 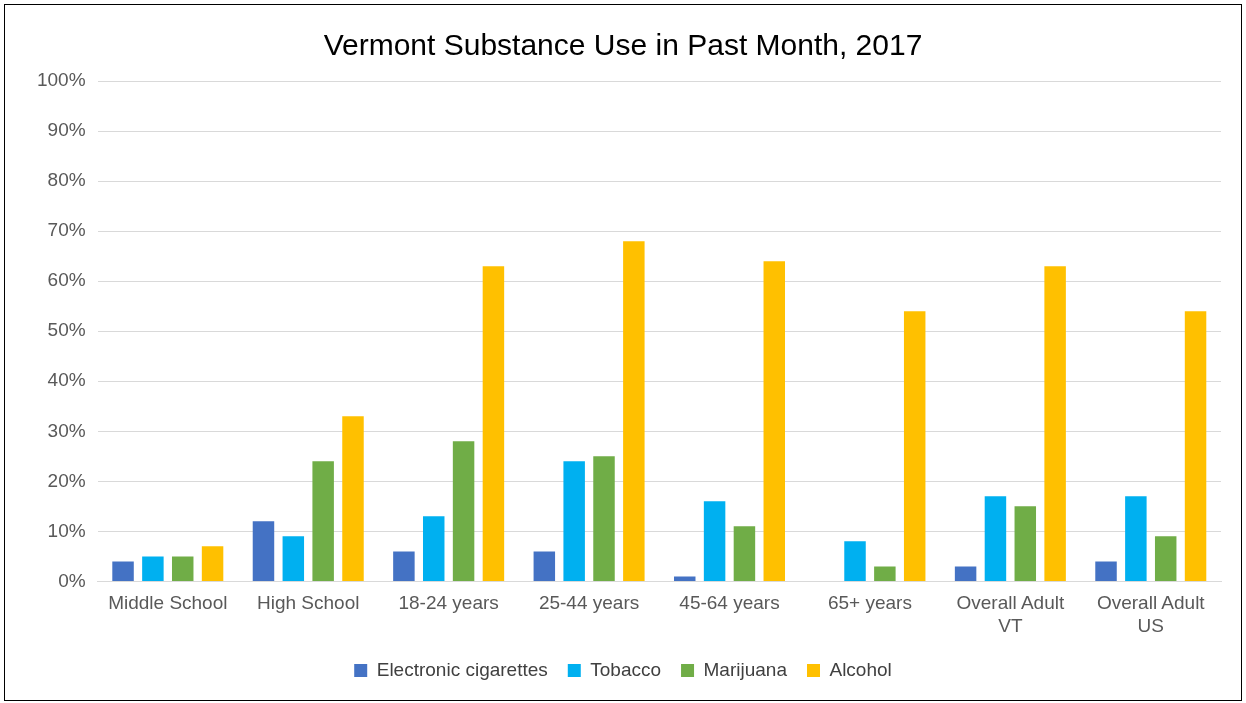 What do you see at coordinates (448, 603) in the screenshot?
I see `x-tick-label: 18-24 years` at bounding box center [448, 603].